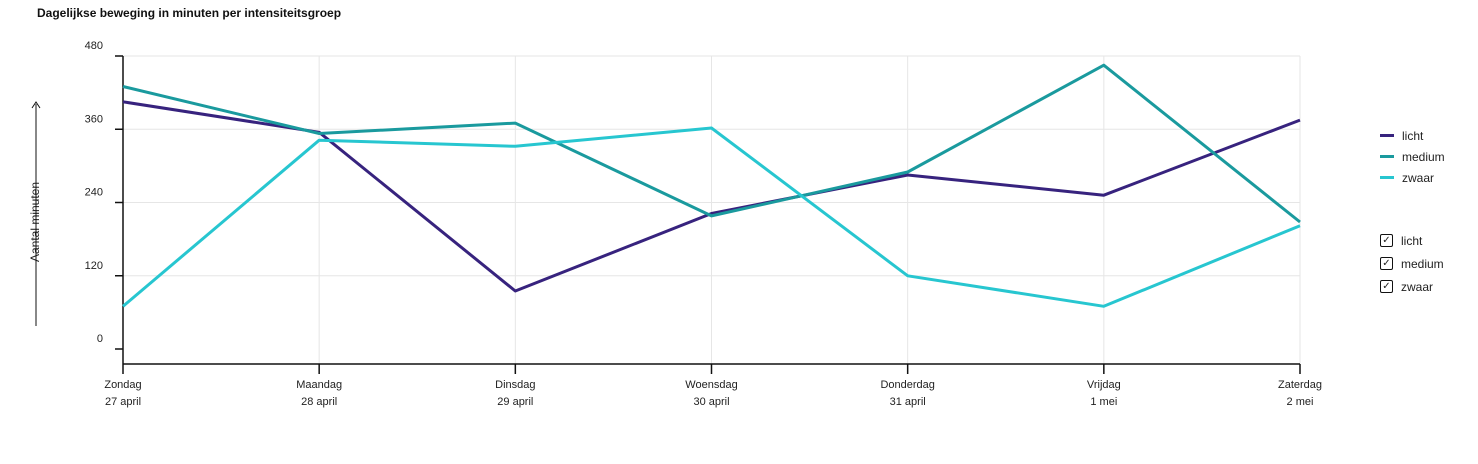 The height and width of the screenshot is (464, 1478). Describe the element at coordinates (711, 402) in the screenshot. I see `x-tick-label-date: 30 april` at that location.